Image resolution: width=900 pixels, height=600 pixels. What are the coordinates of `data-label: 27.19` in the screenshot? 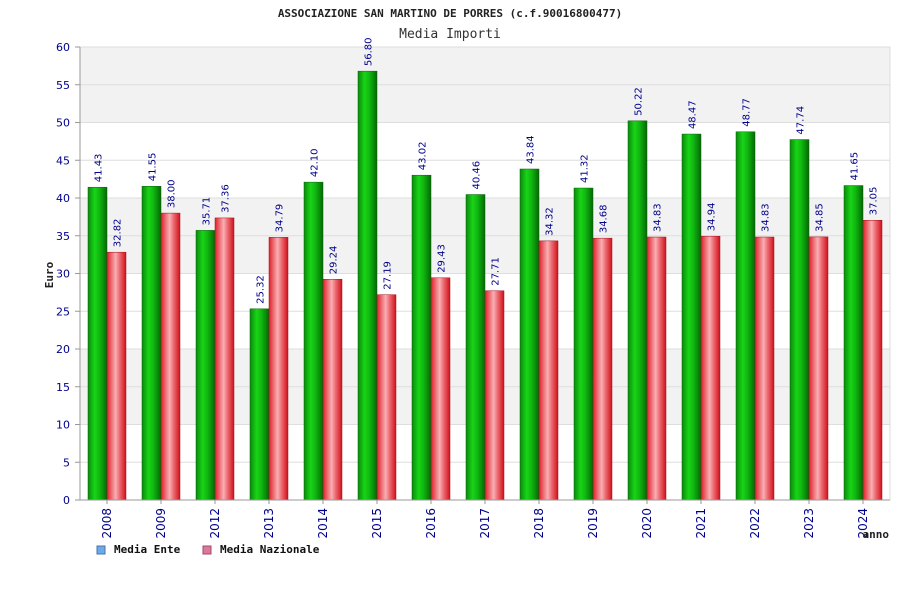 It's located at (388, 275).